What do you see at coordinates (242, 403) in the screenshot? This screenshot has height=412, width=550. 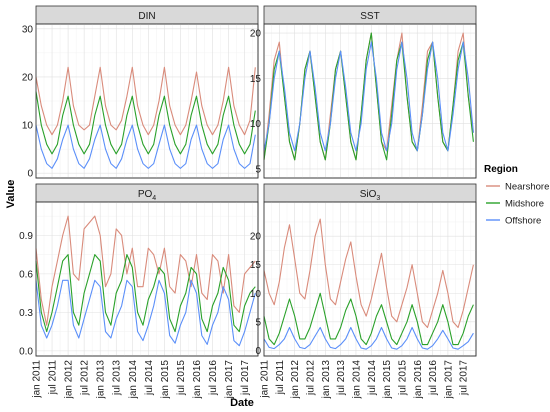 I see `x-axis-title: Date` at bounding box center [242, 403].